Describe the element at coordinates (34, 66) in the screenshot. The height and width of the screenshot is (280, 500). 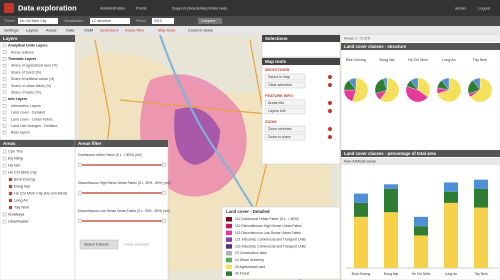
I see `layer-item: Share of agricultural land (%)` at that location.